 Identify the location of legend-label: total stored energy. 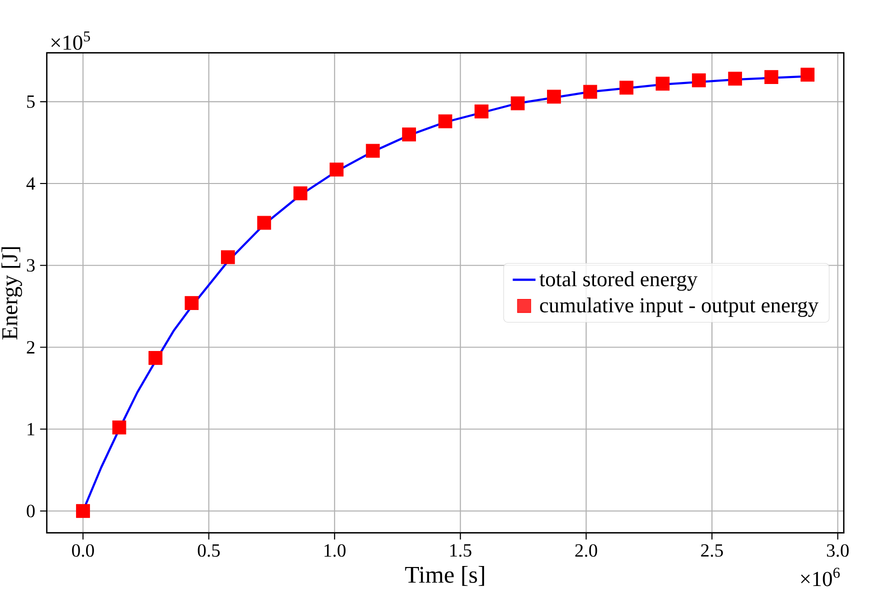
(618, 281).